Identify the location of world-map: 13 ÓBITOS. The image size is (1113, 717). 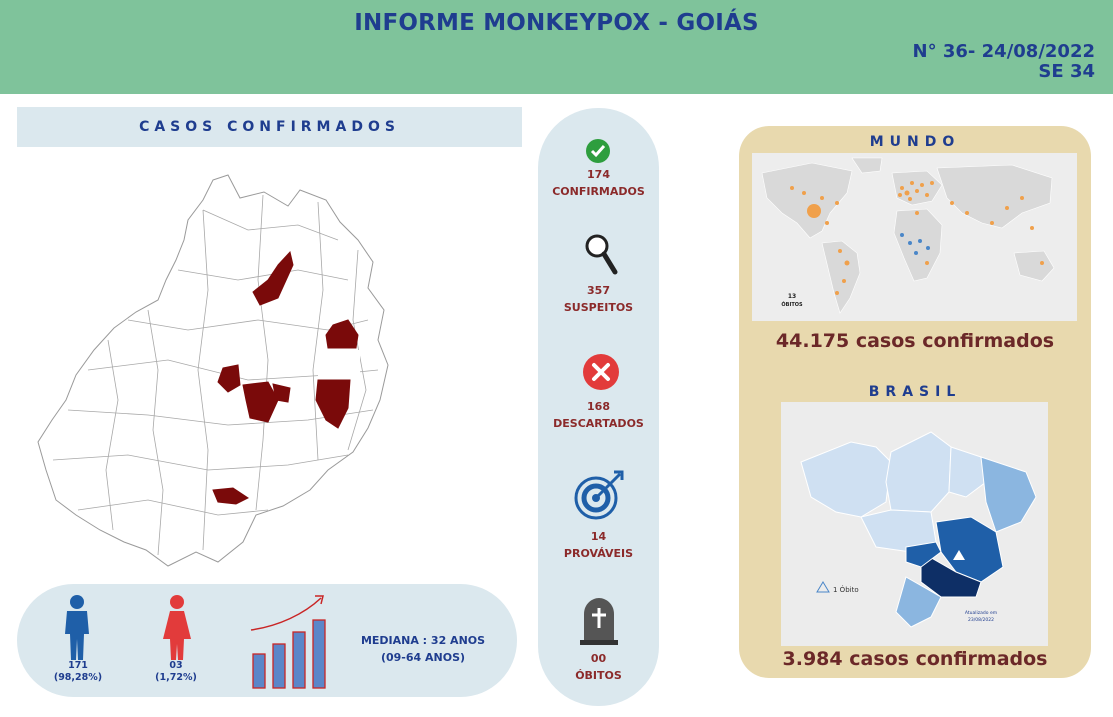
(914, 237).